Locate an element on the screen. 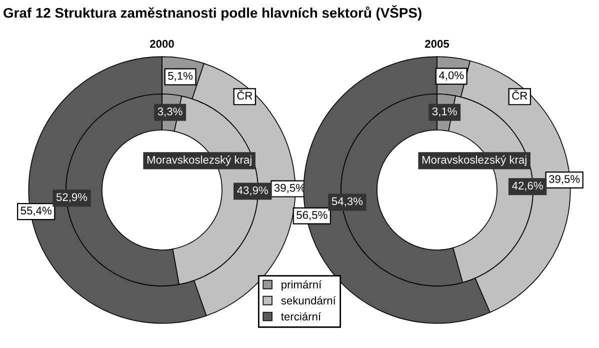 This screenshot has height=348, width=599. data-label: 42,6% is located at coordinates (527, 186).